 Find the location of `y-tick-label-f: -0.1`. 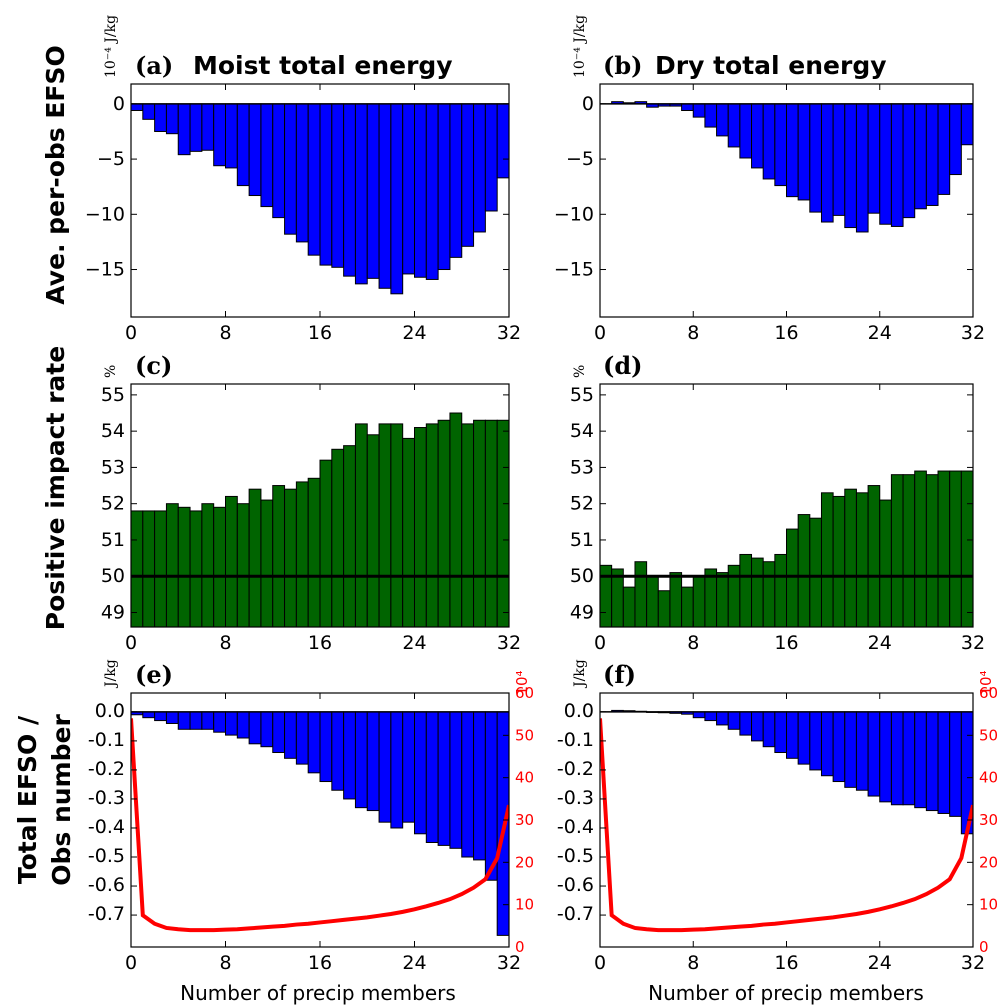

y-tick-label-f: -0.1 is located at coordinates (575, 740).